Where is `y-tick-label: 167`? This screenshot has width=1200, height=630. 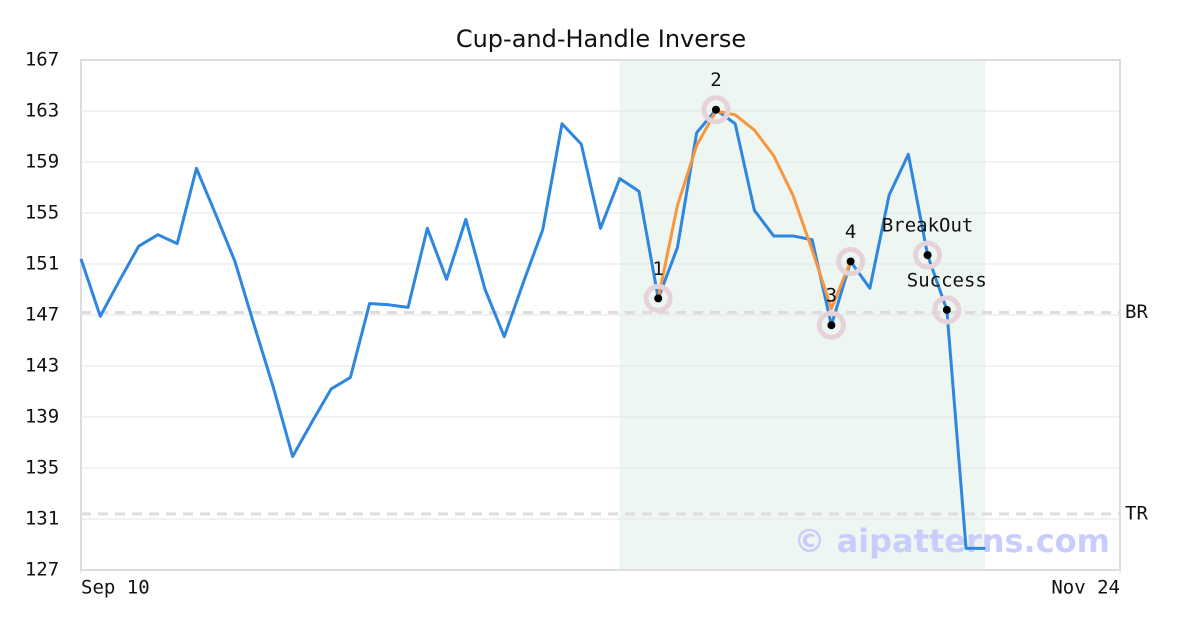 y-tick-label: 167 is located at coordinates (42, 60).